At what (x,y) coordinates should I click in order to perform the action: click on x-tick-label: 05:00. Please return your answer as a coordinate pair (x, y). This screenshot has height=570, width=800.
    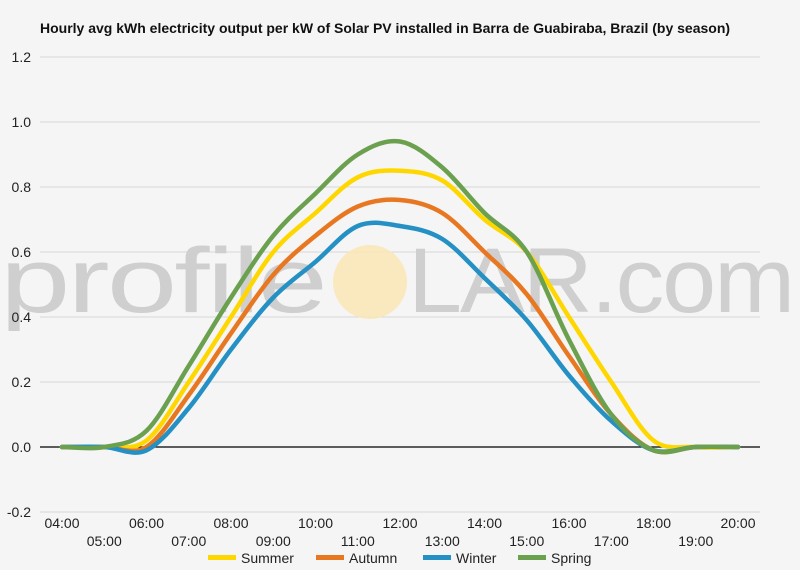
    Looking at the image, I should click on (104, 541).